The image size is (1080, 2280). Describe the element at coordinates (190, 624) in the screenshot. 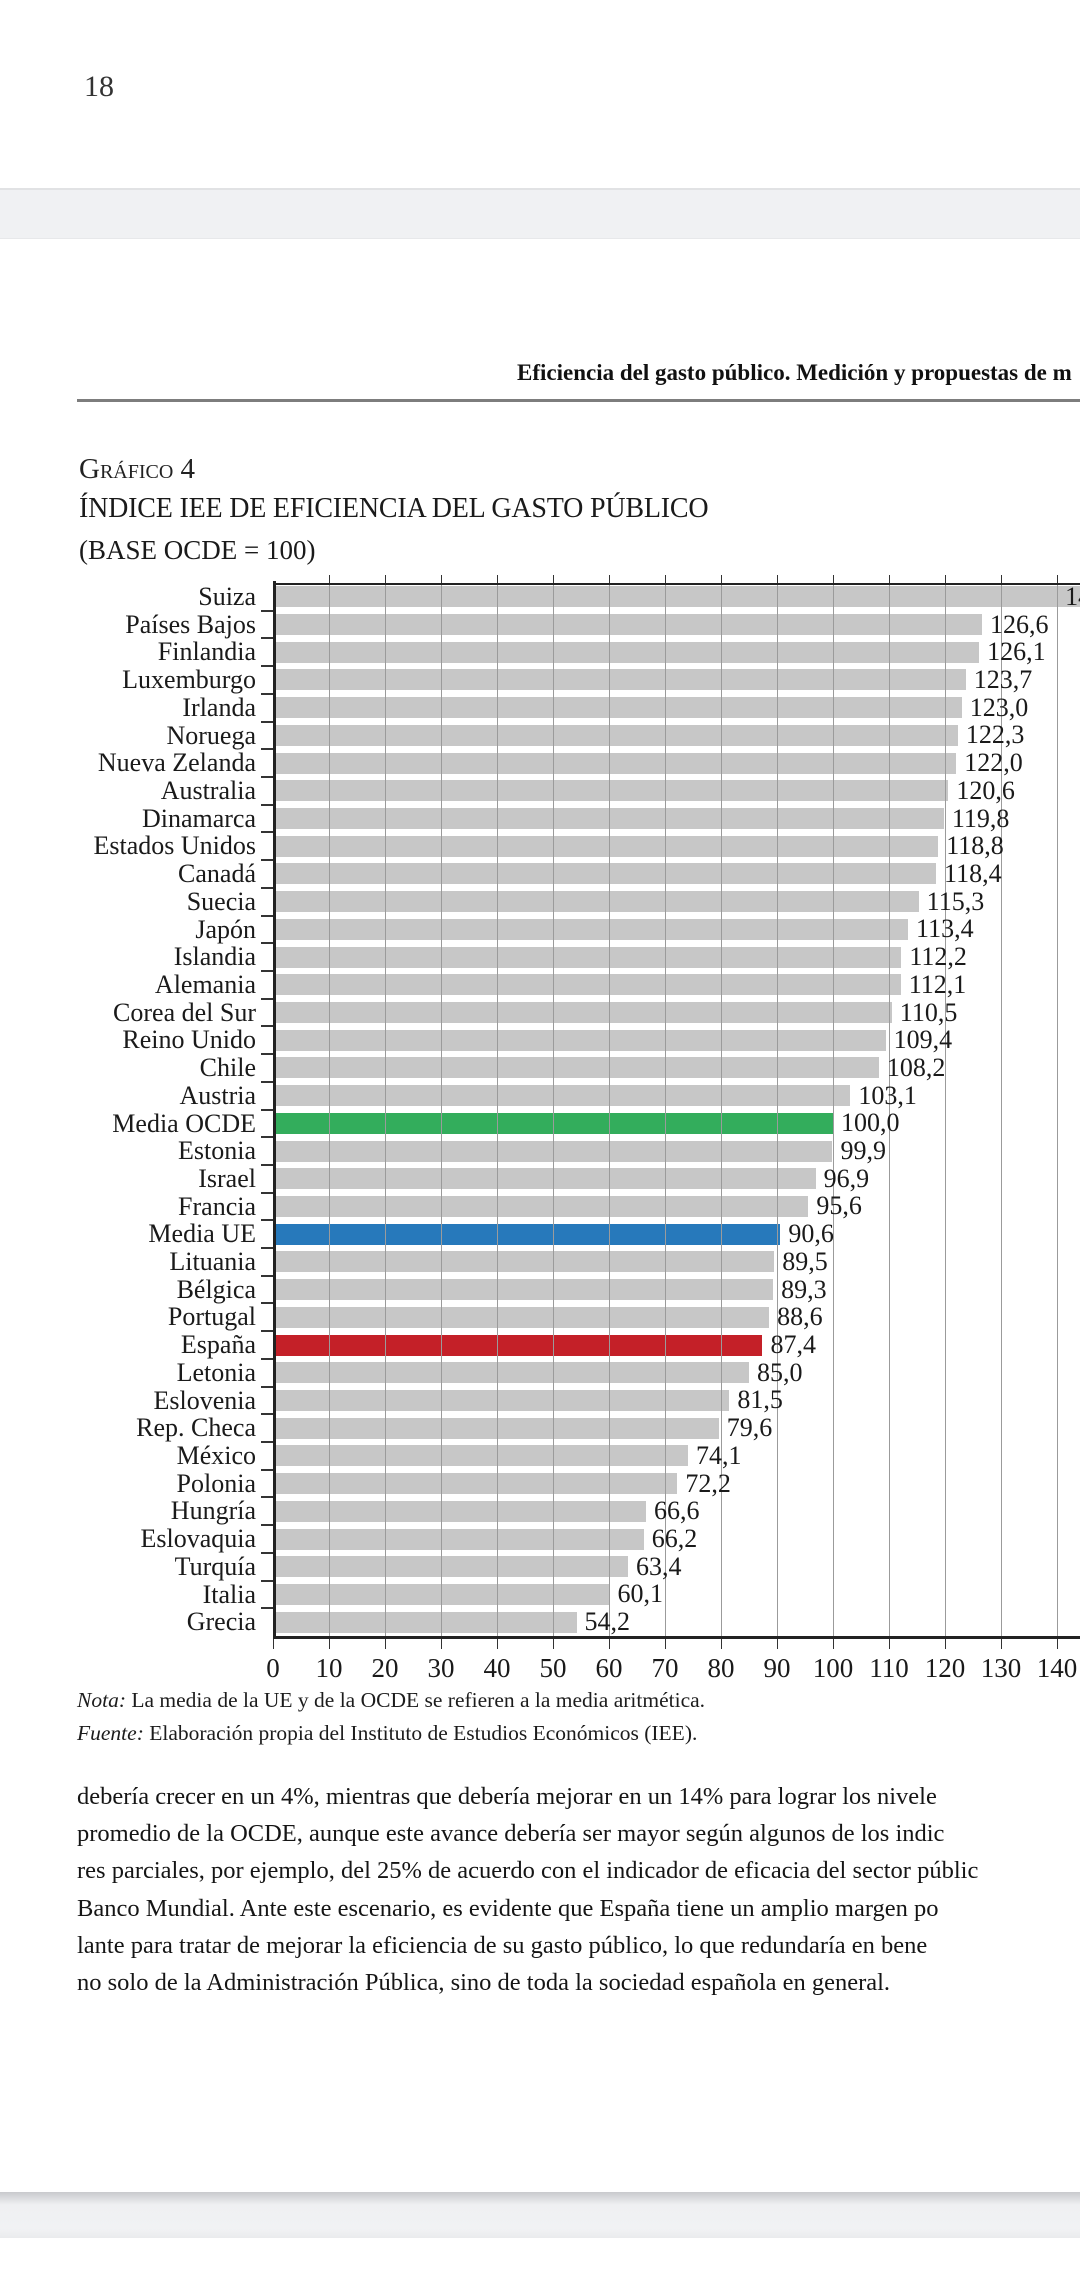

I see `category-label: Países Bajos` at that location.